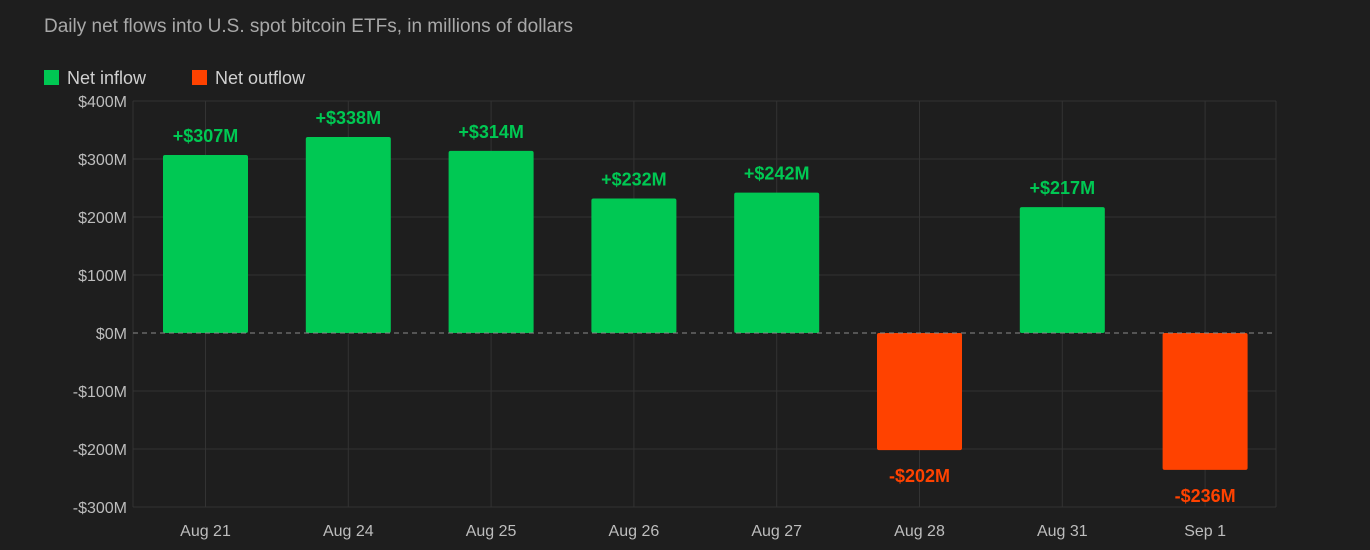  Describe the element at coordinates (100, 508) in the screenshot. I see `y-tick-label: -$300M` at that location.